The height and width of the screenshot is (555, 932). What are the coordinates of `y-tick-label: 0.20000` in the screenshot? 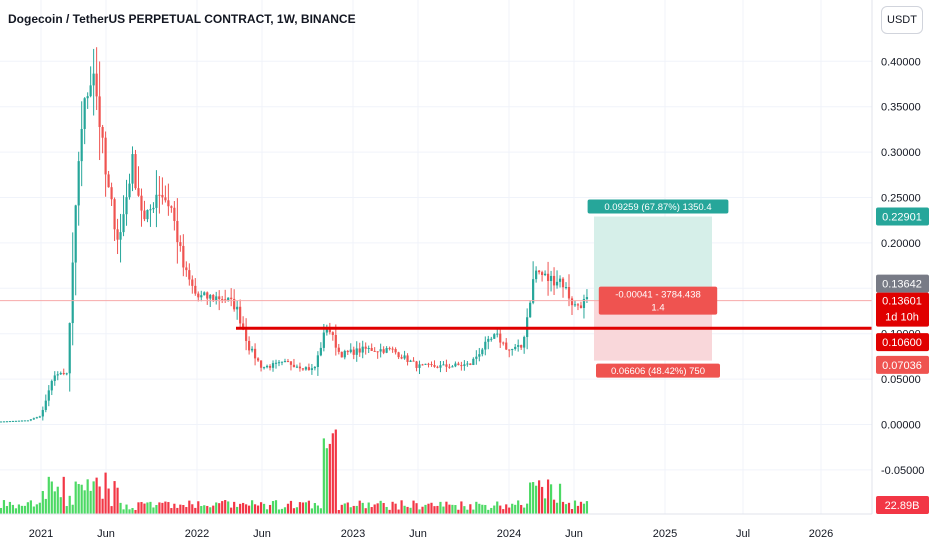 It's located at (901, 244).